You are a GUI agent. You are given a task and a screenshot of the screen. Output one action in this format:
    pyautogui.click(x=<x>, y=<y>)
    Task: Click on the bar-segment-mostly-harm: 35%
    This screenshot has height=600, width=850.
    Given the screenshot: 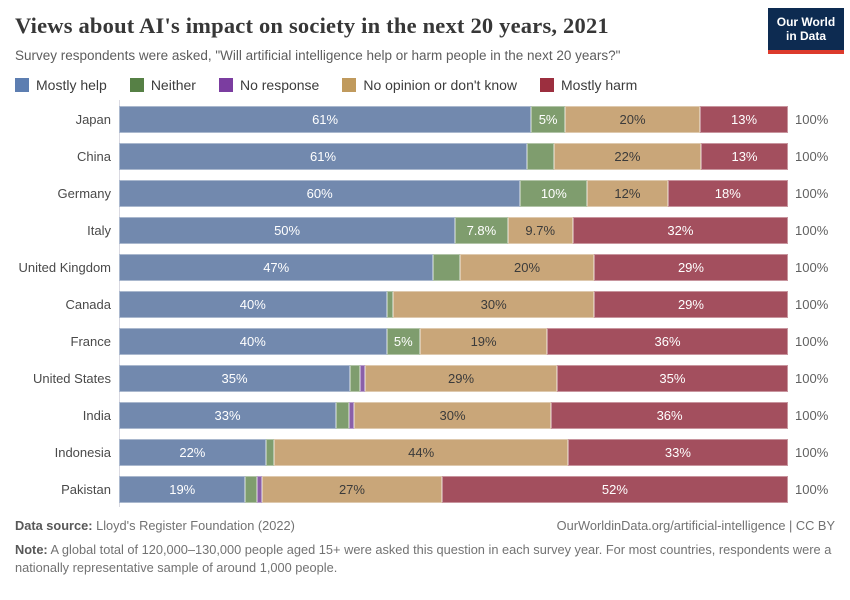 What is the action you would take?
    pyautogui.click(x=672, y=378)
    